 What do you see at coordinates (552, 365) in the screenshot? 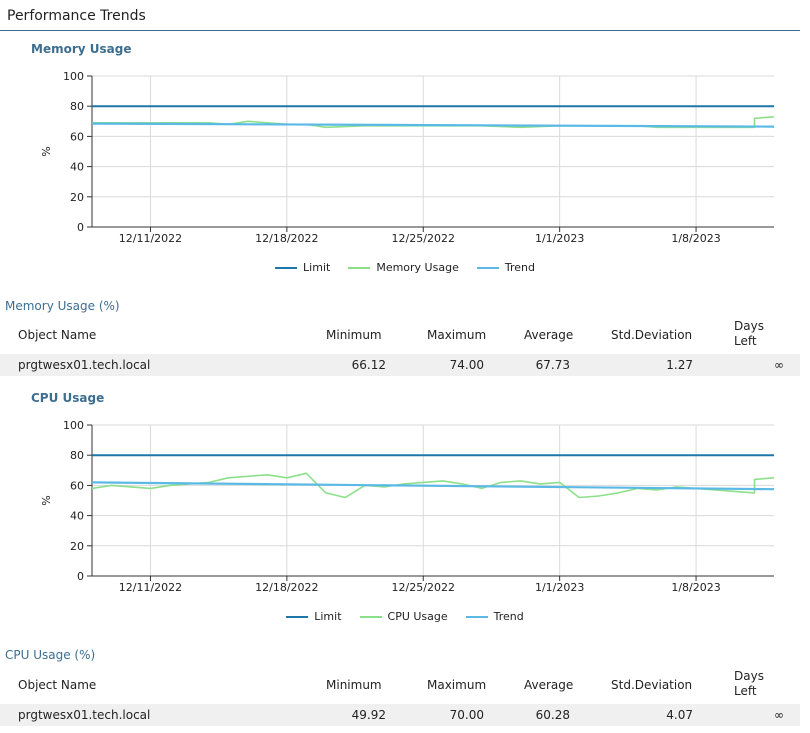
I see `cell-average: 67.73` at bounding box center [552, 365].